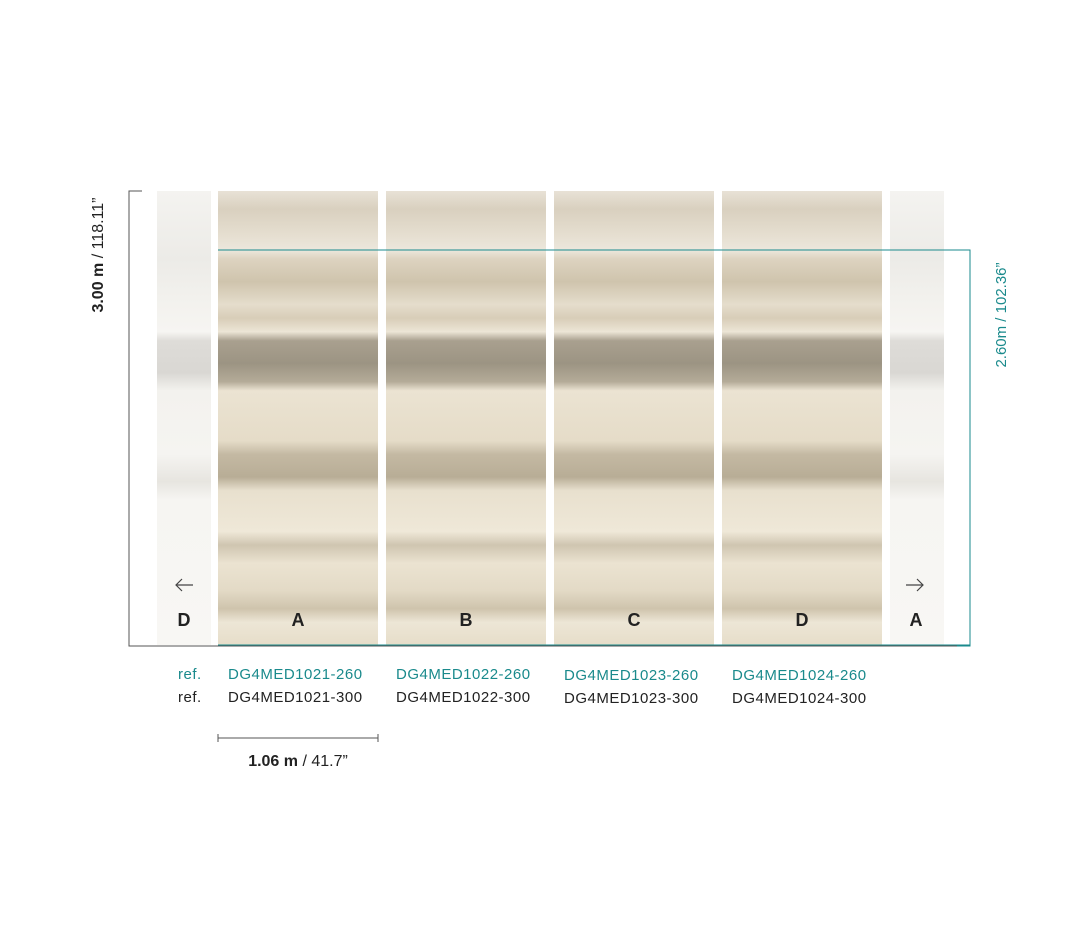  Describe the element at coordinates (916, 620) in the screenshot. I see `edge-letter: A` at that location.